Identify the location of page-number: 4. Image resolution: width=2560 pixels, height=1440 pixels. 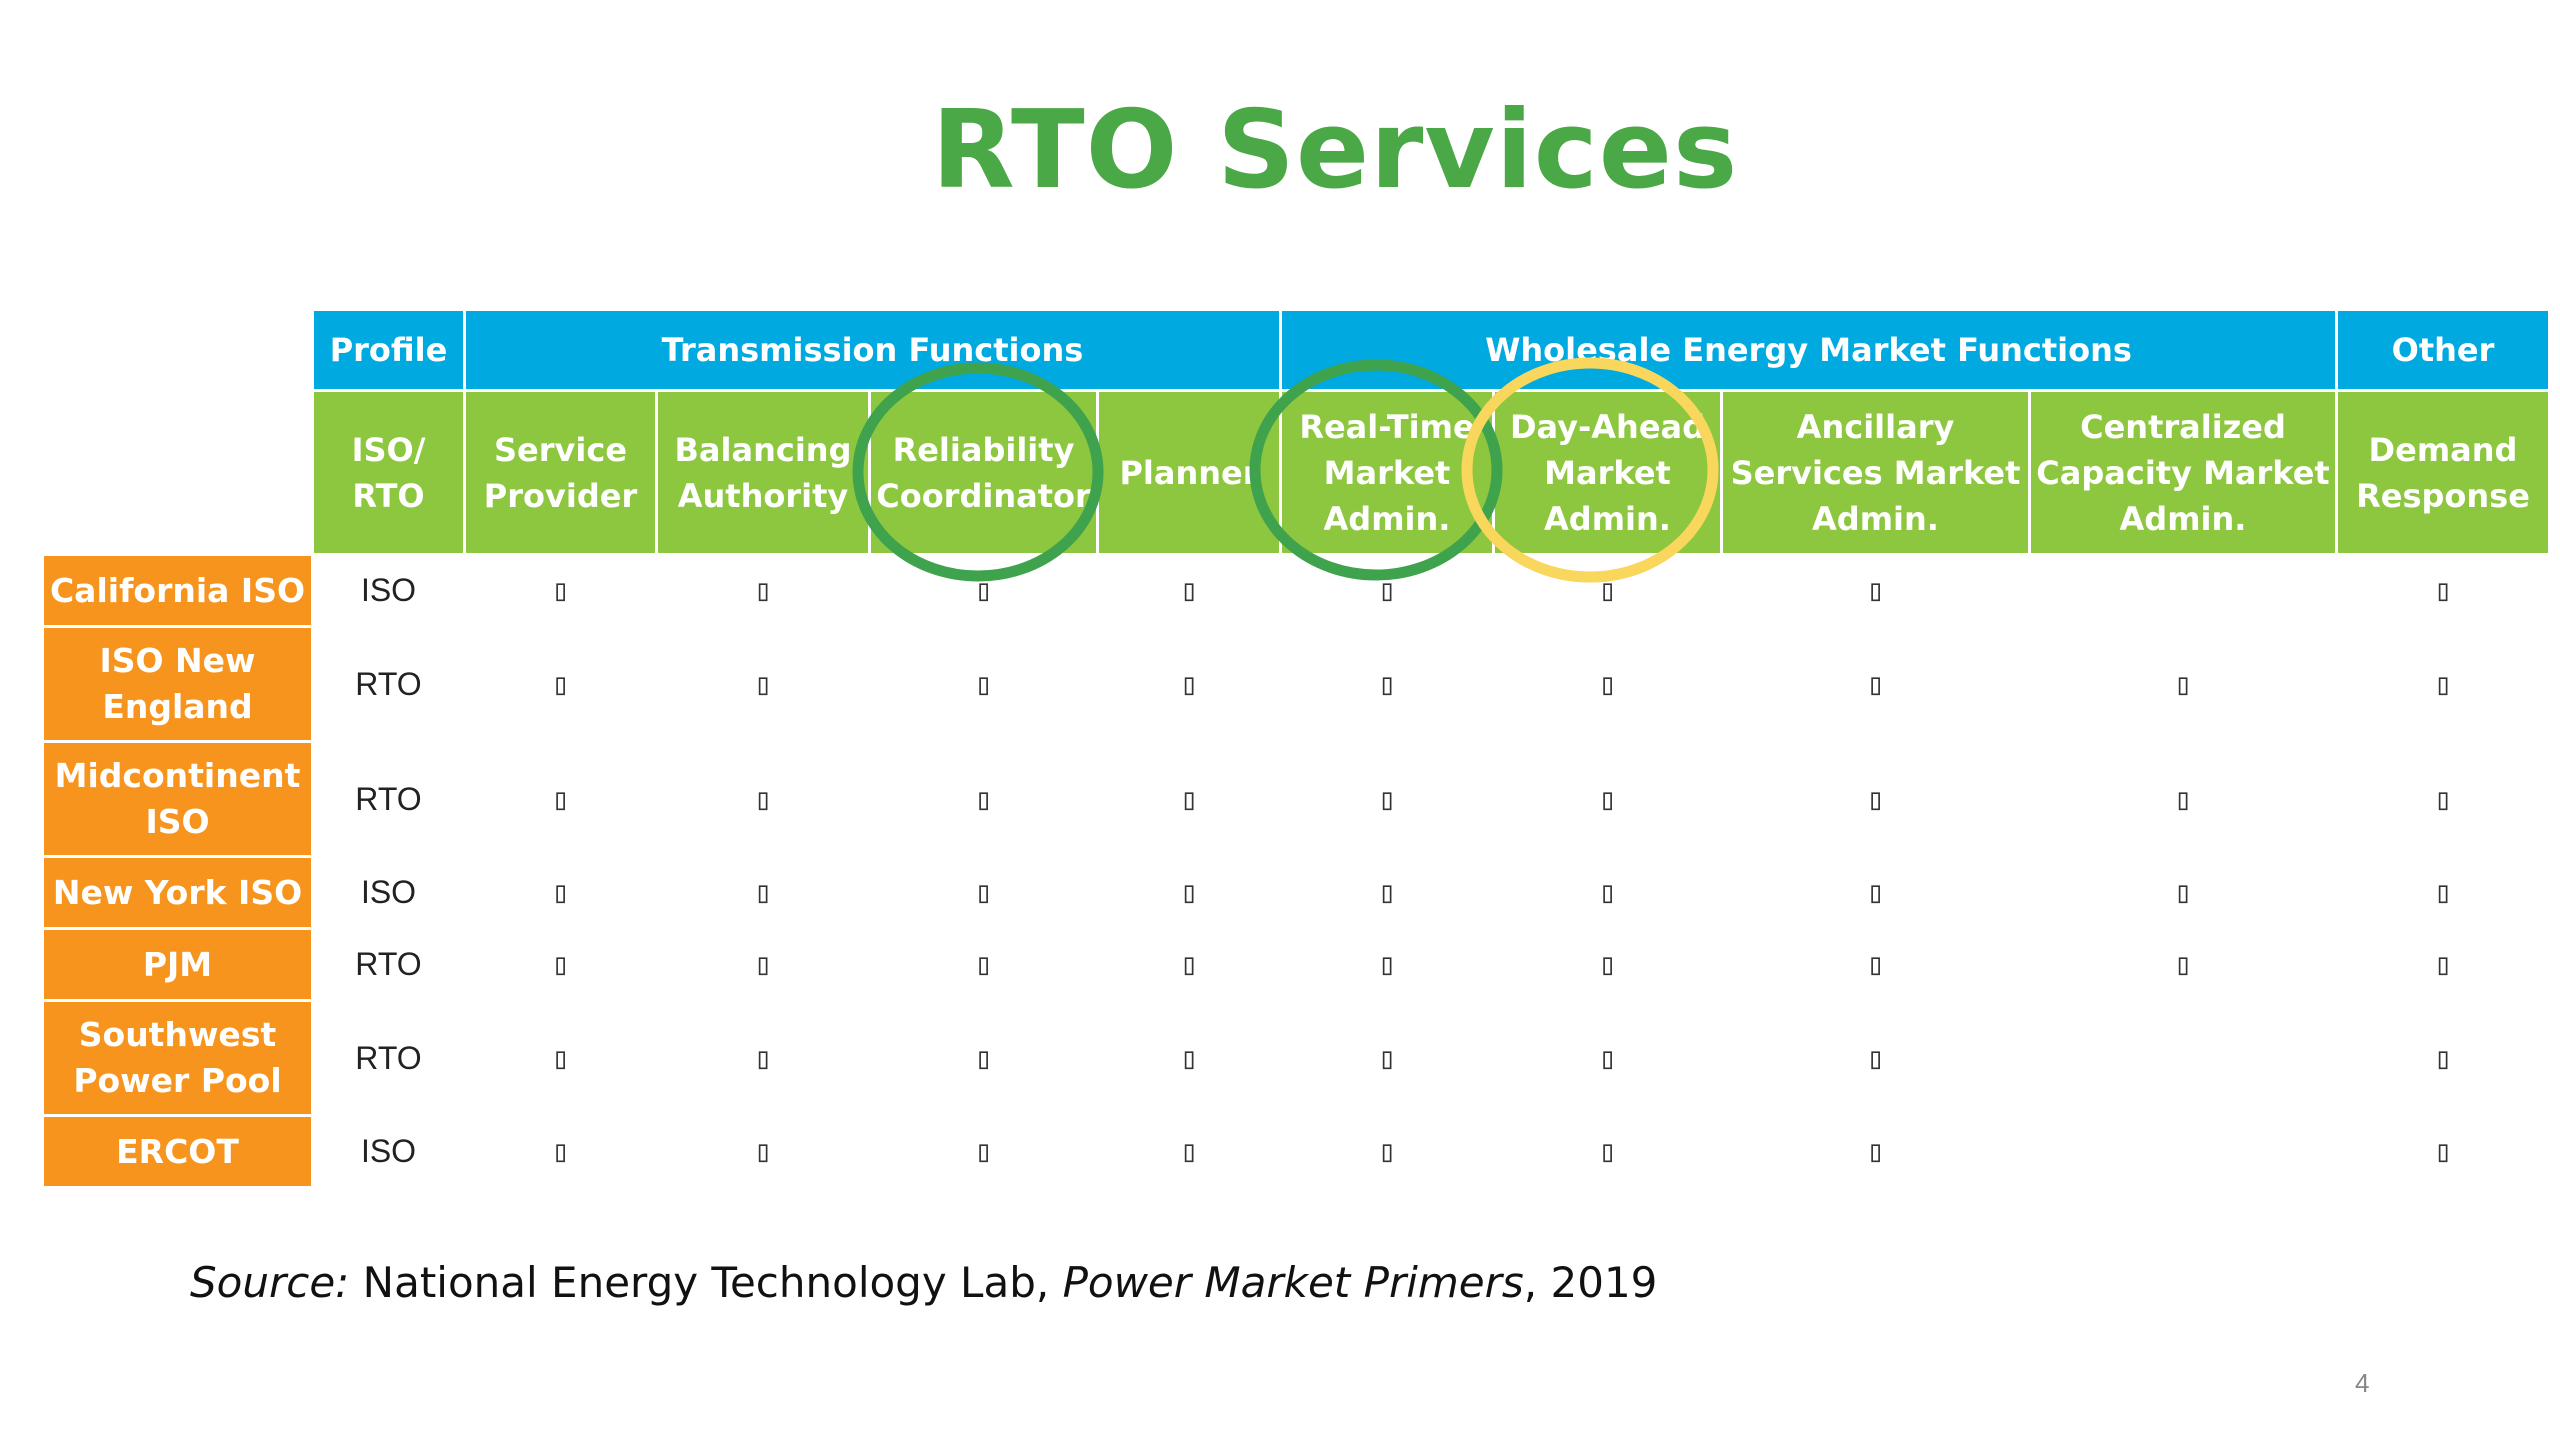
(2362, 1383).